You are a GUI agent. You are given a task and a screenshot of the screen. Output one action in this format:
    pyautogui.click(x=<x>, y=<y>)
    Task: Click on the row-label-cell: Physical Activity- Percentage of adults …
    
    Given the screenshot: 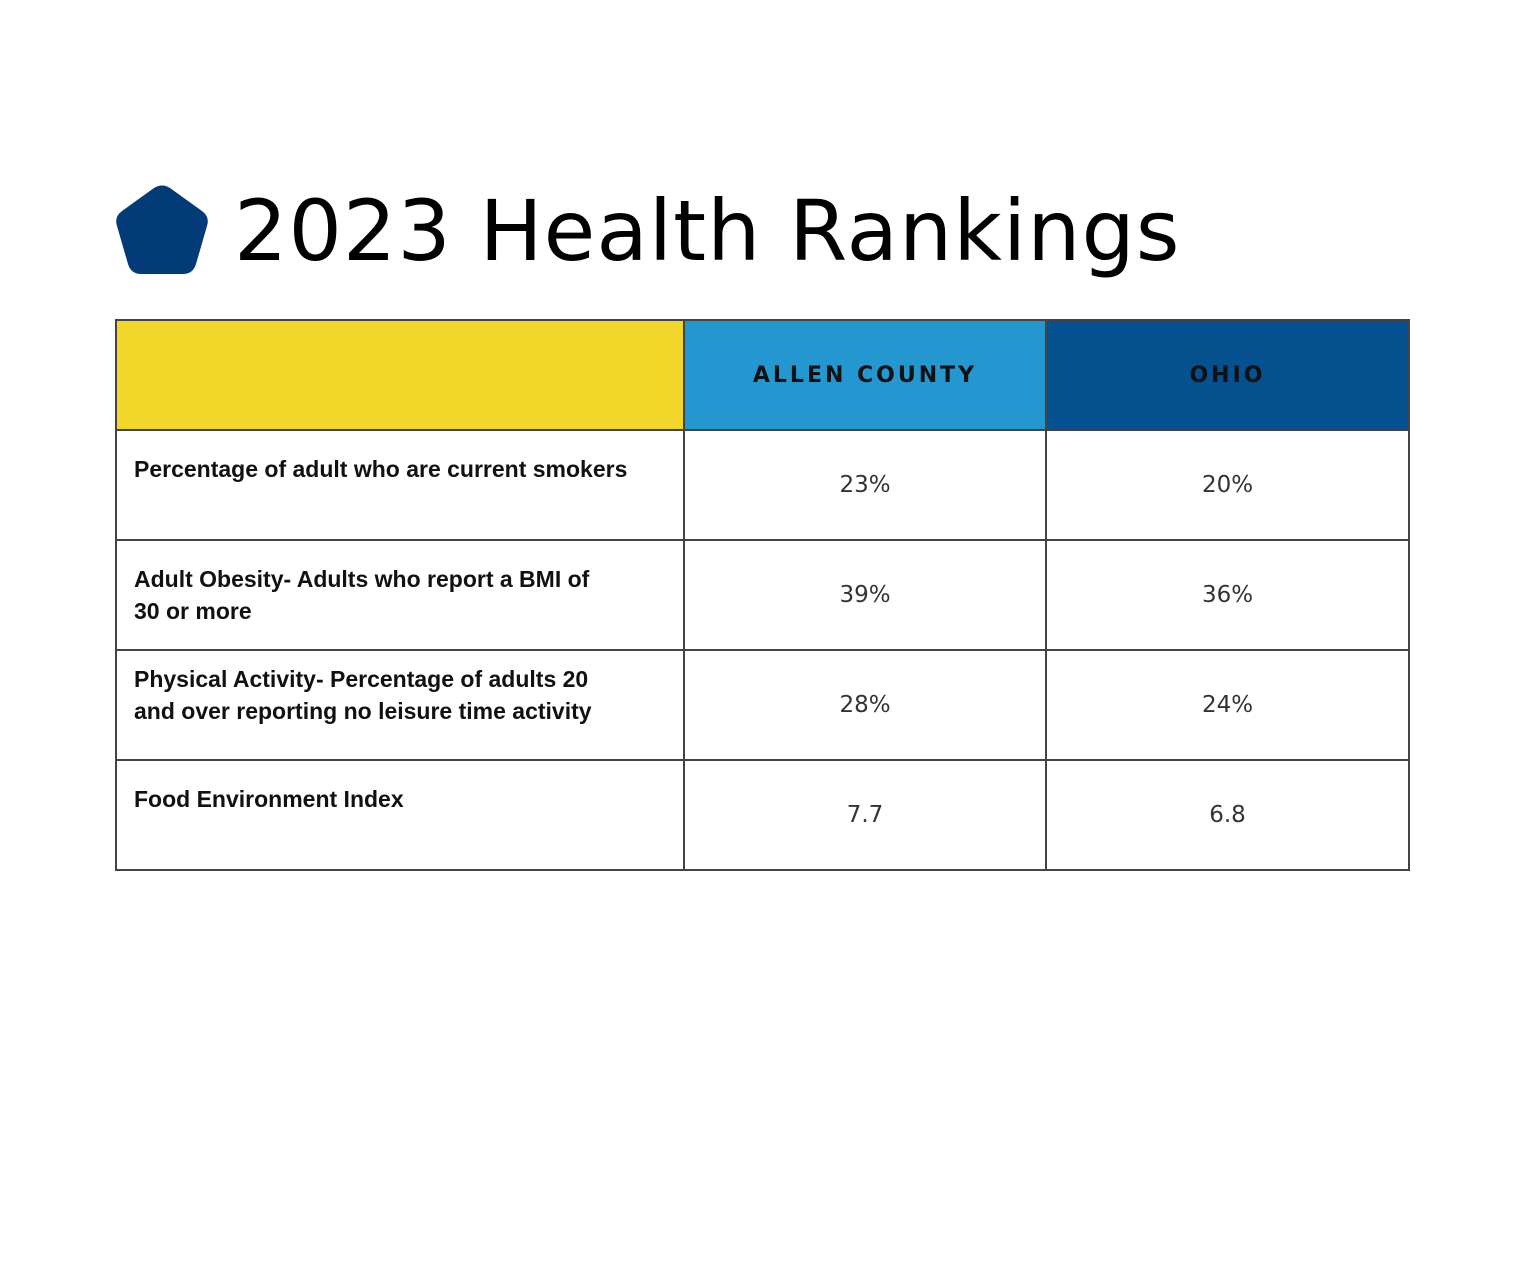 What is the action you would take?
    pyautogui.click(x=400, y=705)
    